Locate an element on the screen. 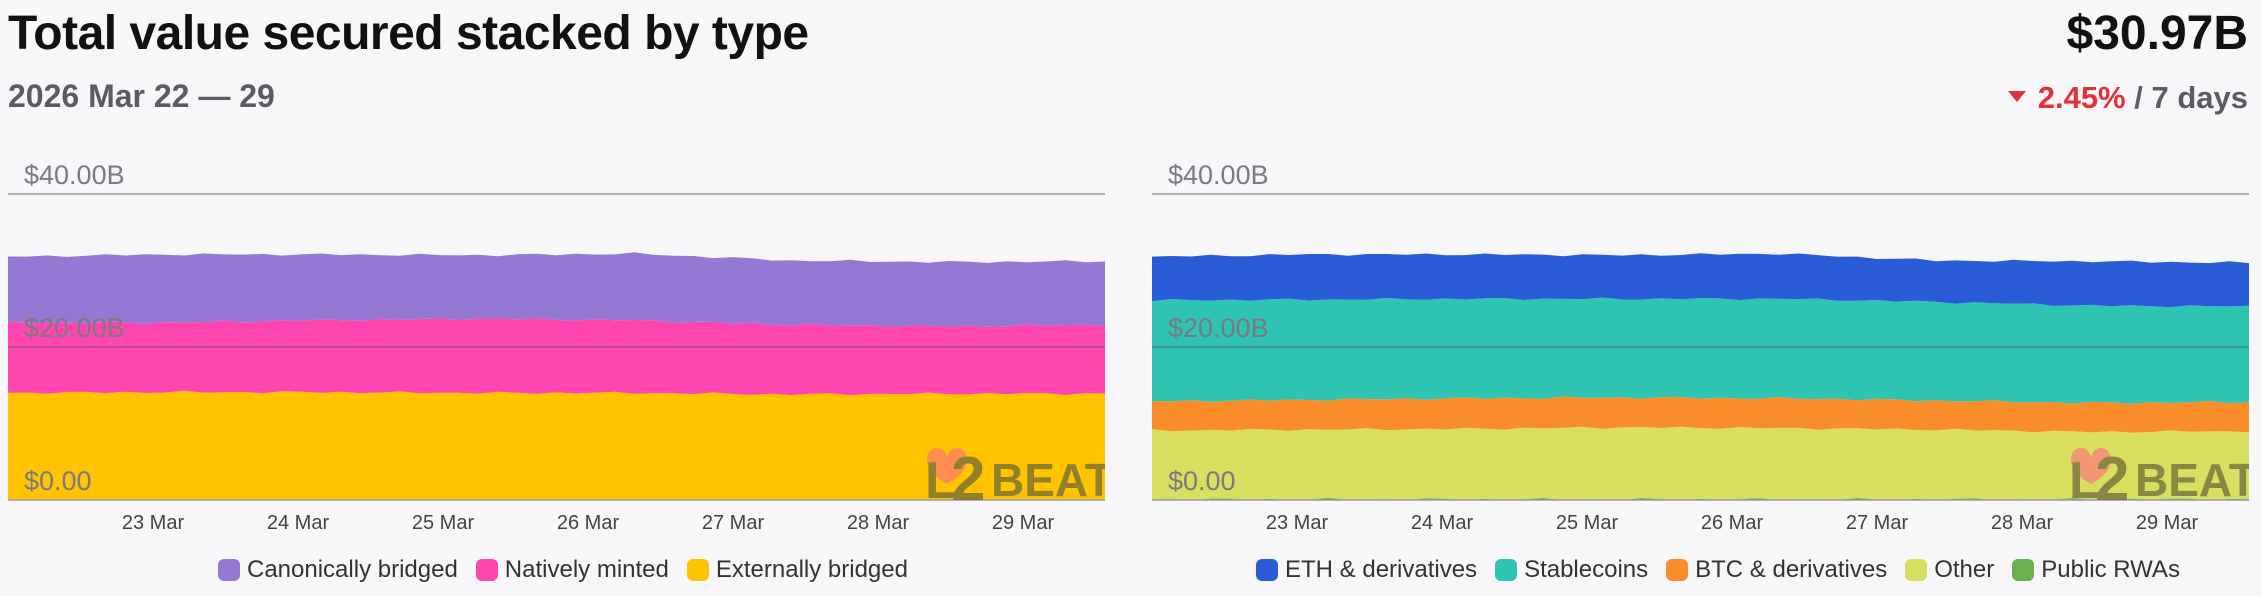  legend-item: Externally bridged is located at coordinates (797, 570).